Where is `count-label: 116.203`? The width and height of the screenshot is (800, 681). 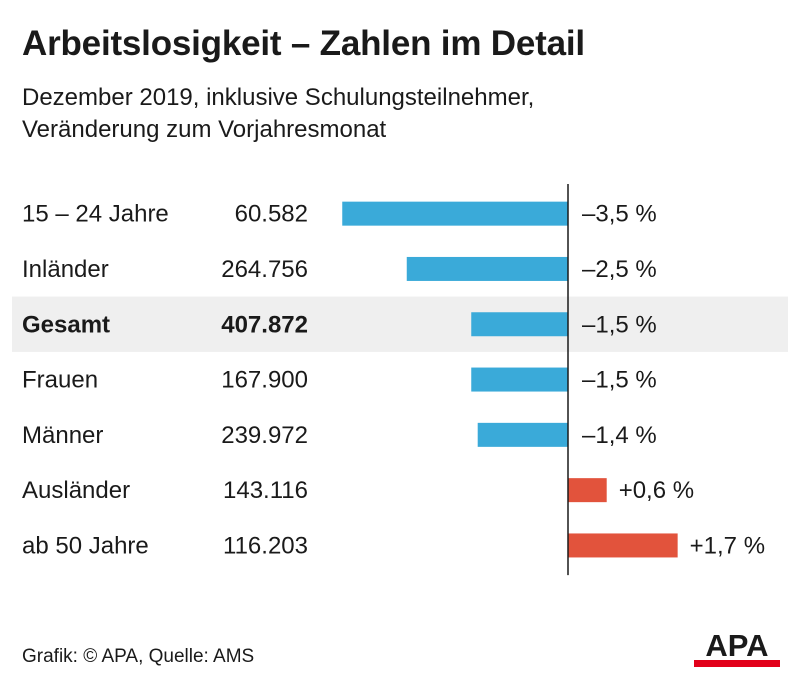 count-label: 116.203 is located at coordinates (265, 545).